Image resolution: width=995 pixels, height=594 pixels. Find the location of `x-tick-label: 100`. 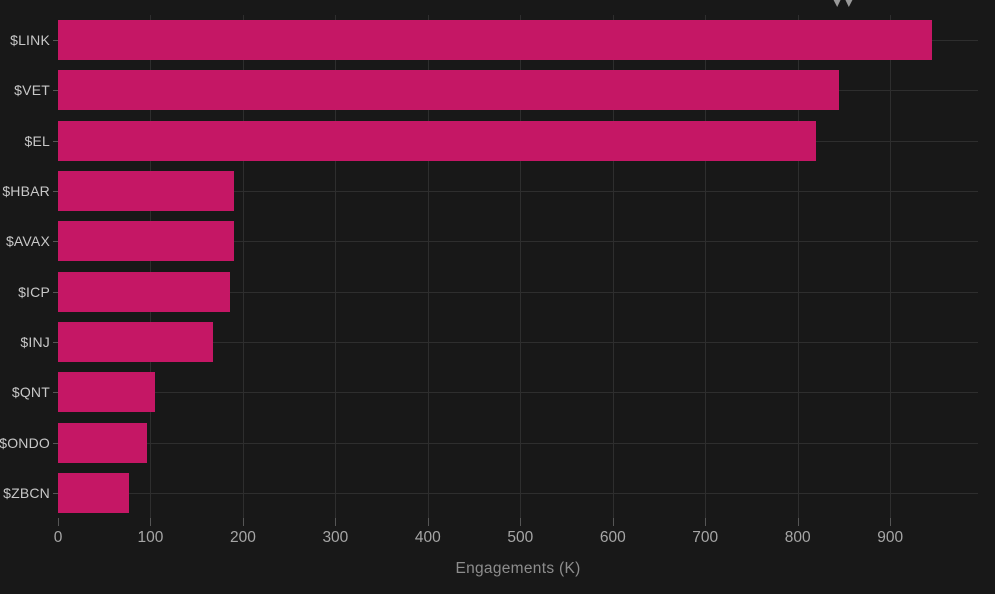

x-tick-label: 100 is located at coordinates (150, 537).